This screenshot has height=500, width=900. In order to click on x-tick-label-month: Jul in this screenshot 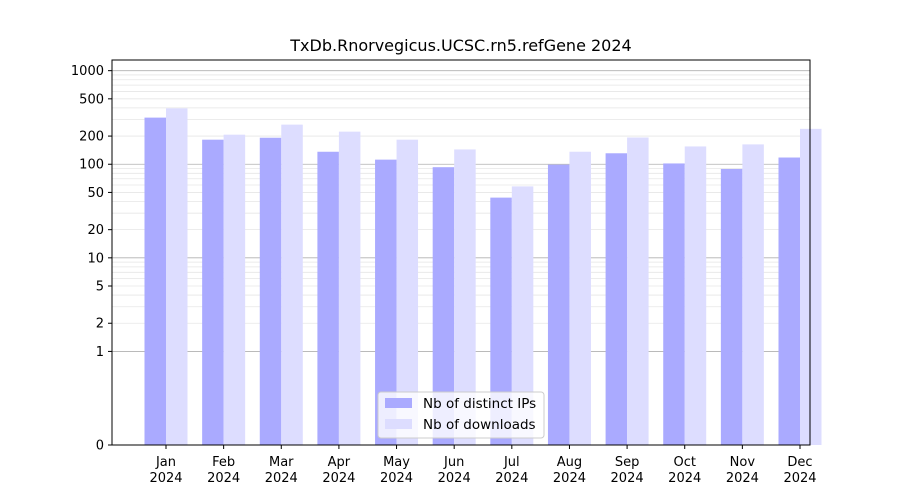, I will do `click(511, 462)`.